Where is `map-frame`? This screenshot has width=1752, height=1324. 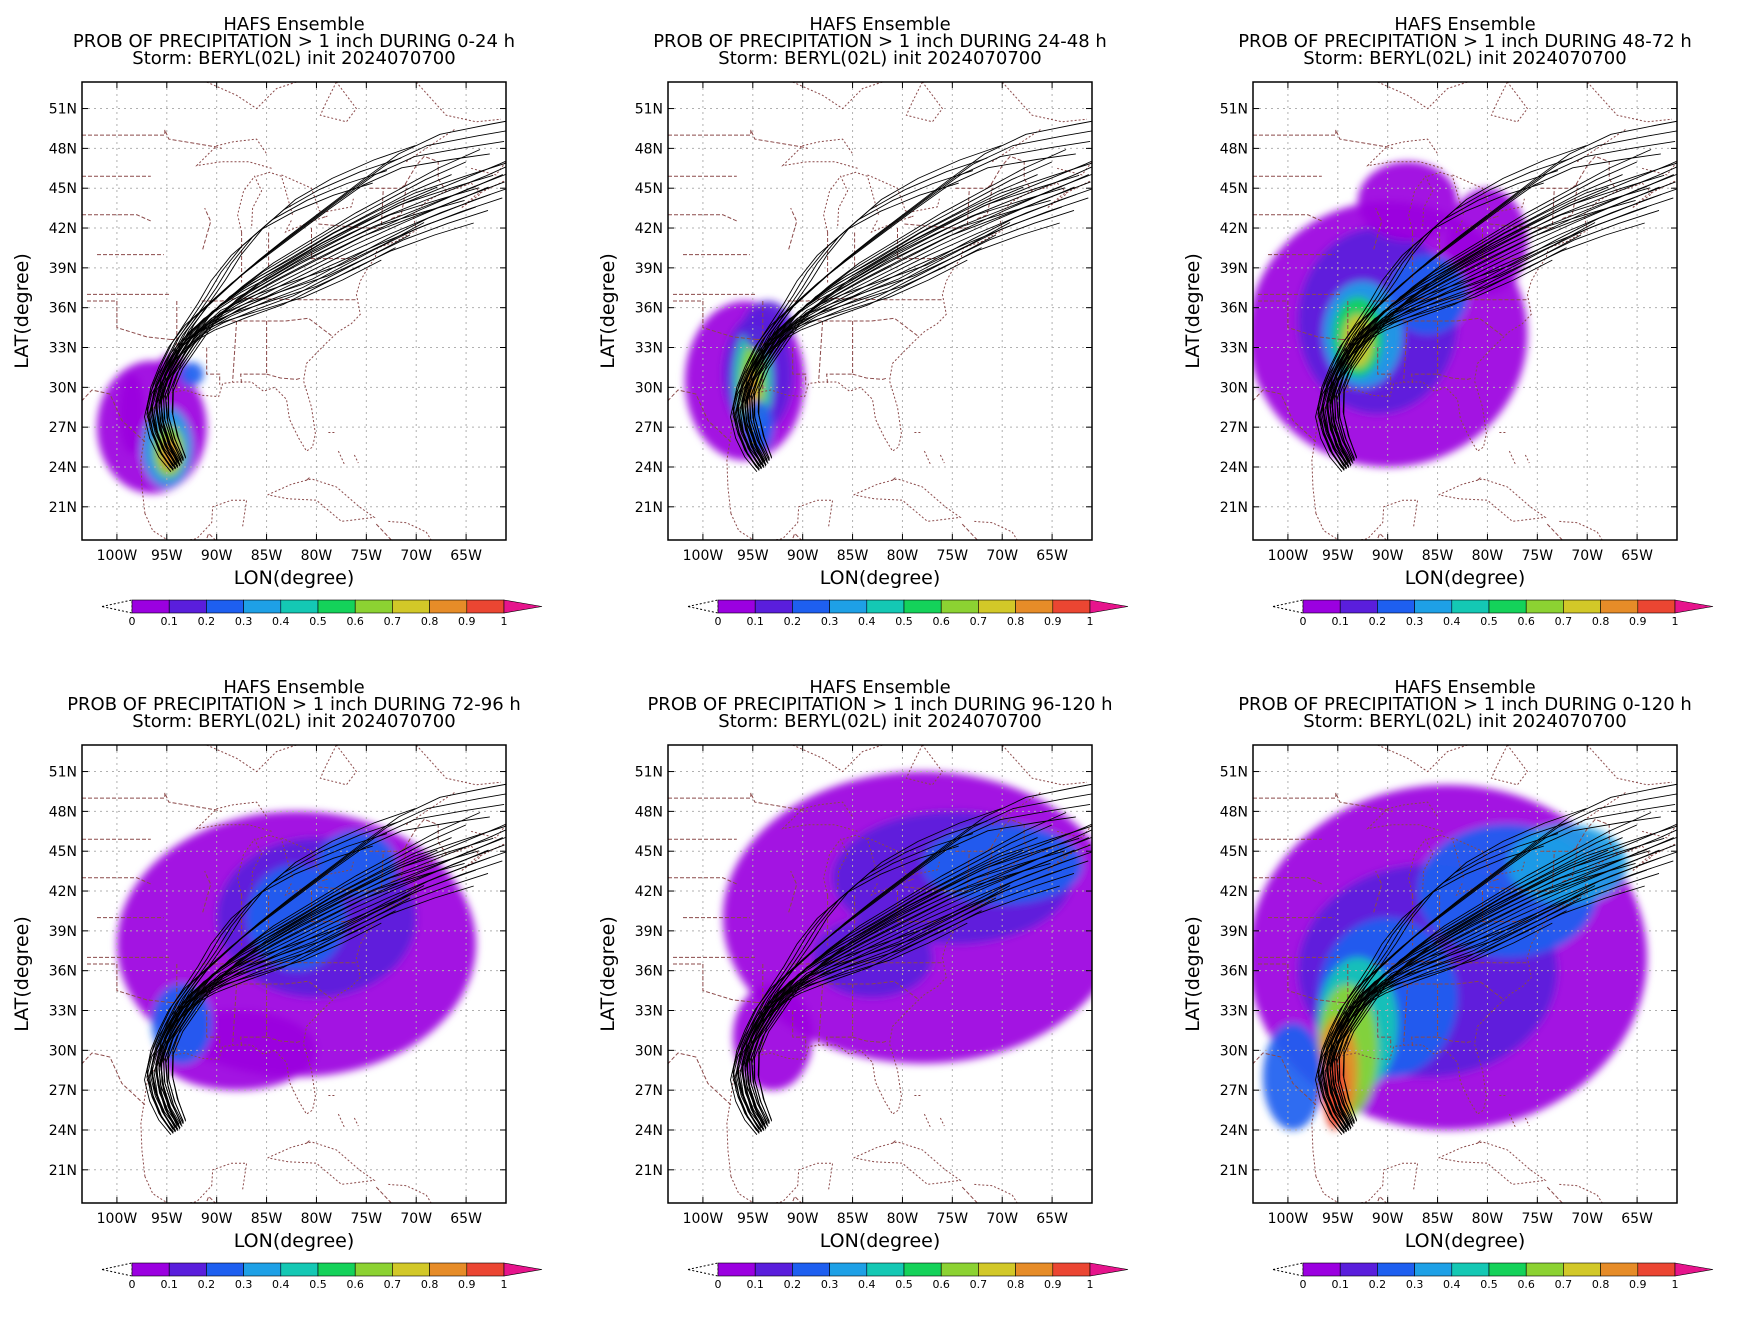 map-frame is located at coordinates (880, 974).